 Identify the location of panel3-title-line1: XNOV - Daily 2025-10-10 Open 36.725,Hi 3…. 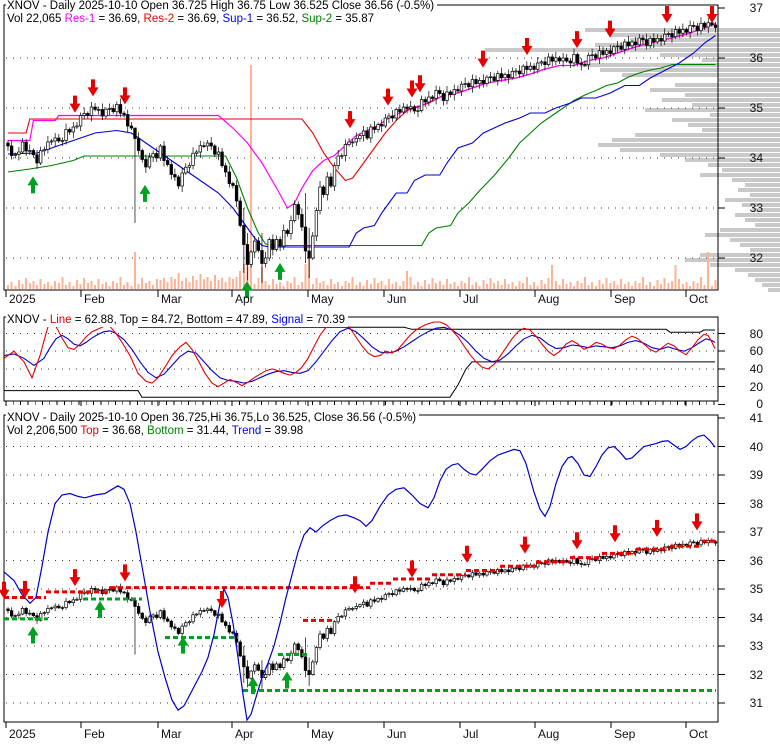
(212, 418).